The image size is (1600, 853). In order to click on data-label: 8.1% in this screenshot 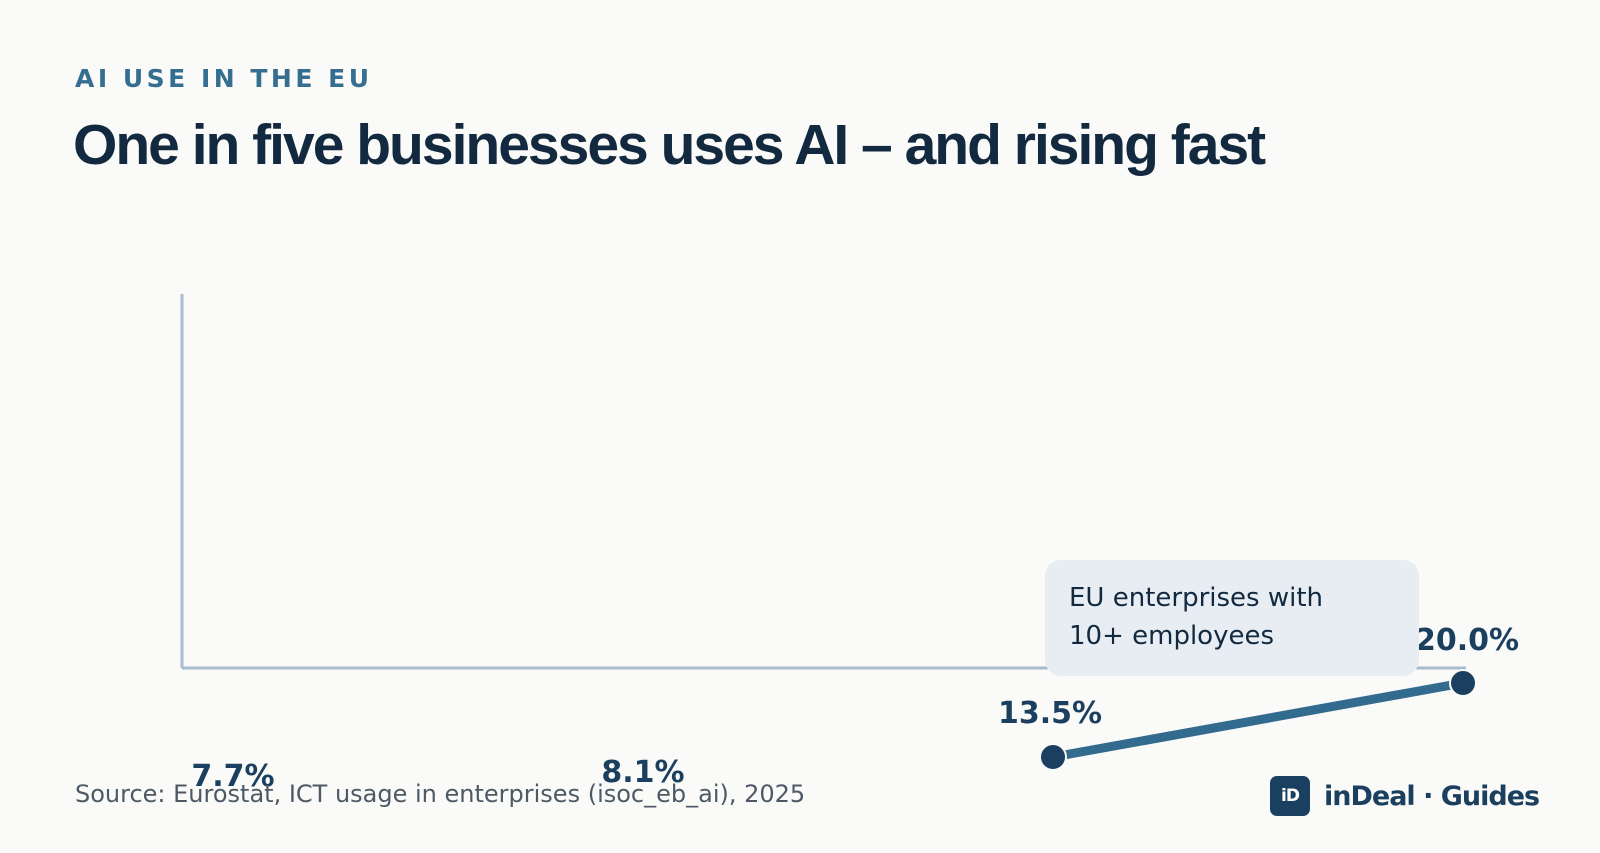, I will do `click(642, 772)`.